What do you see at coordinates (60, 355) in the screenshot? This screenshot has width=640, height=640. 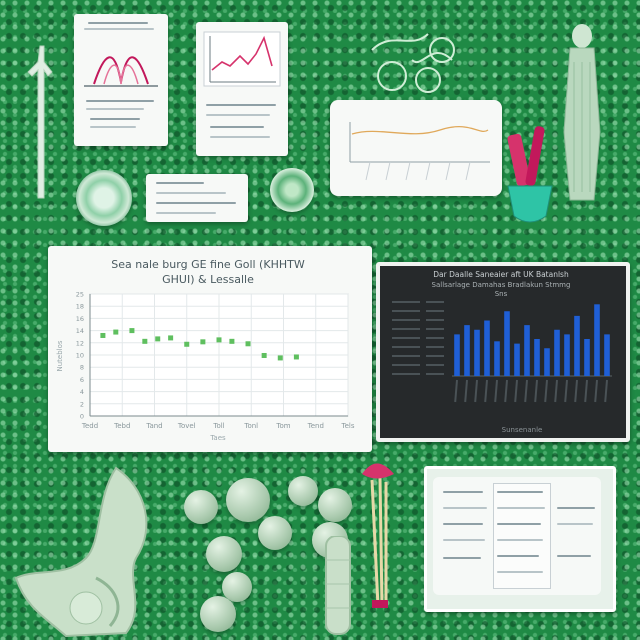 I see `y-axis-label: Nuteblos` at bounding box center [60, 355].